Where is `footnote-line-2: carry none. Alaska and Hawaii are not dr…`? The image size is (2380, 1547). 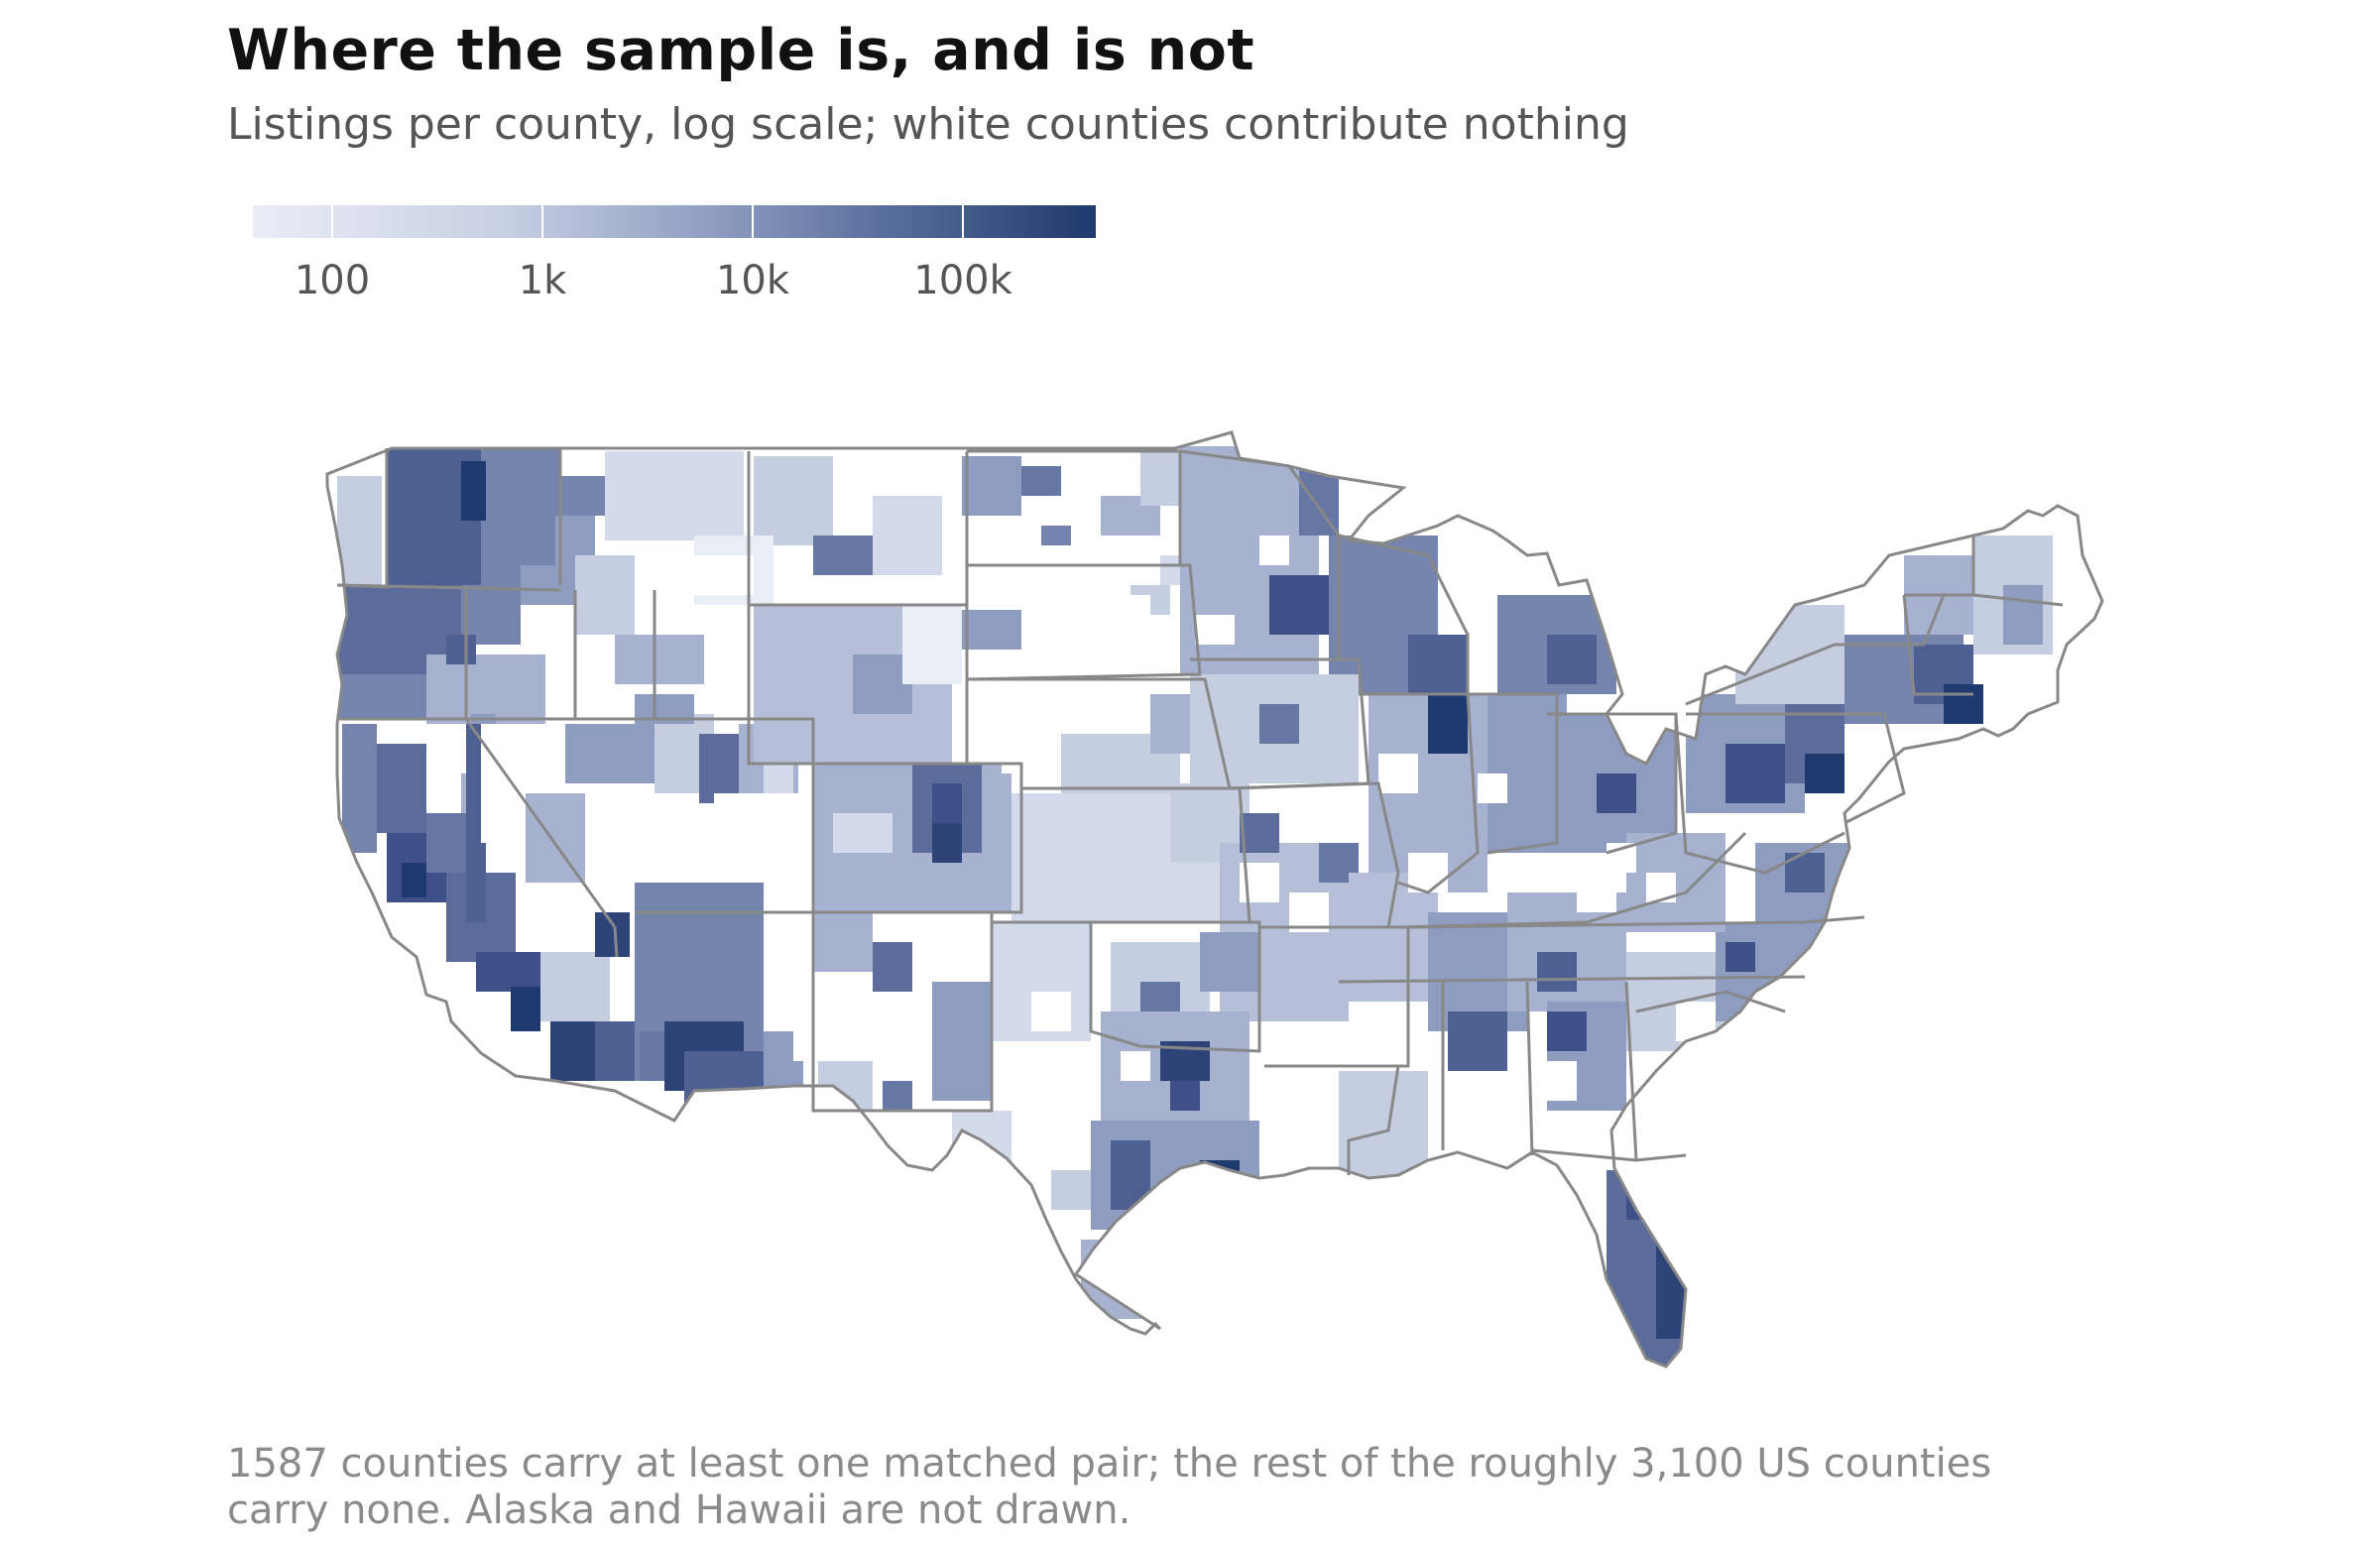 footnote-line-2: carry none. Alaska and Hawaii are not dr… is located at coordinates (679, 1510).